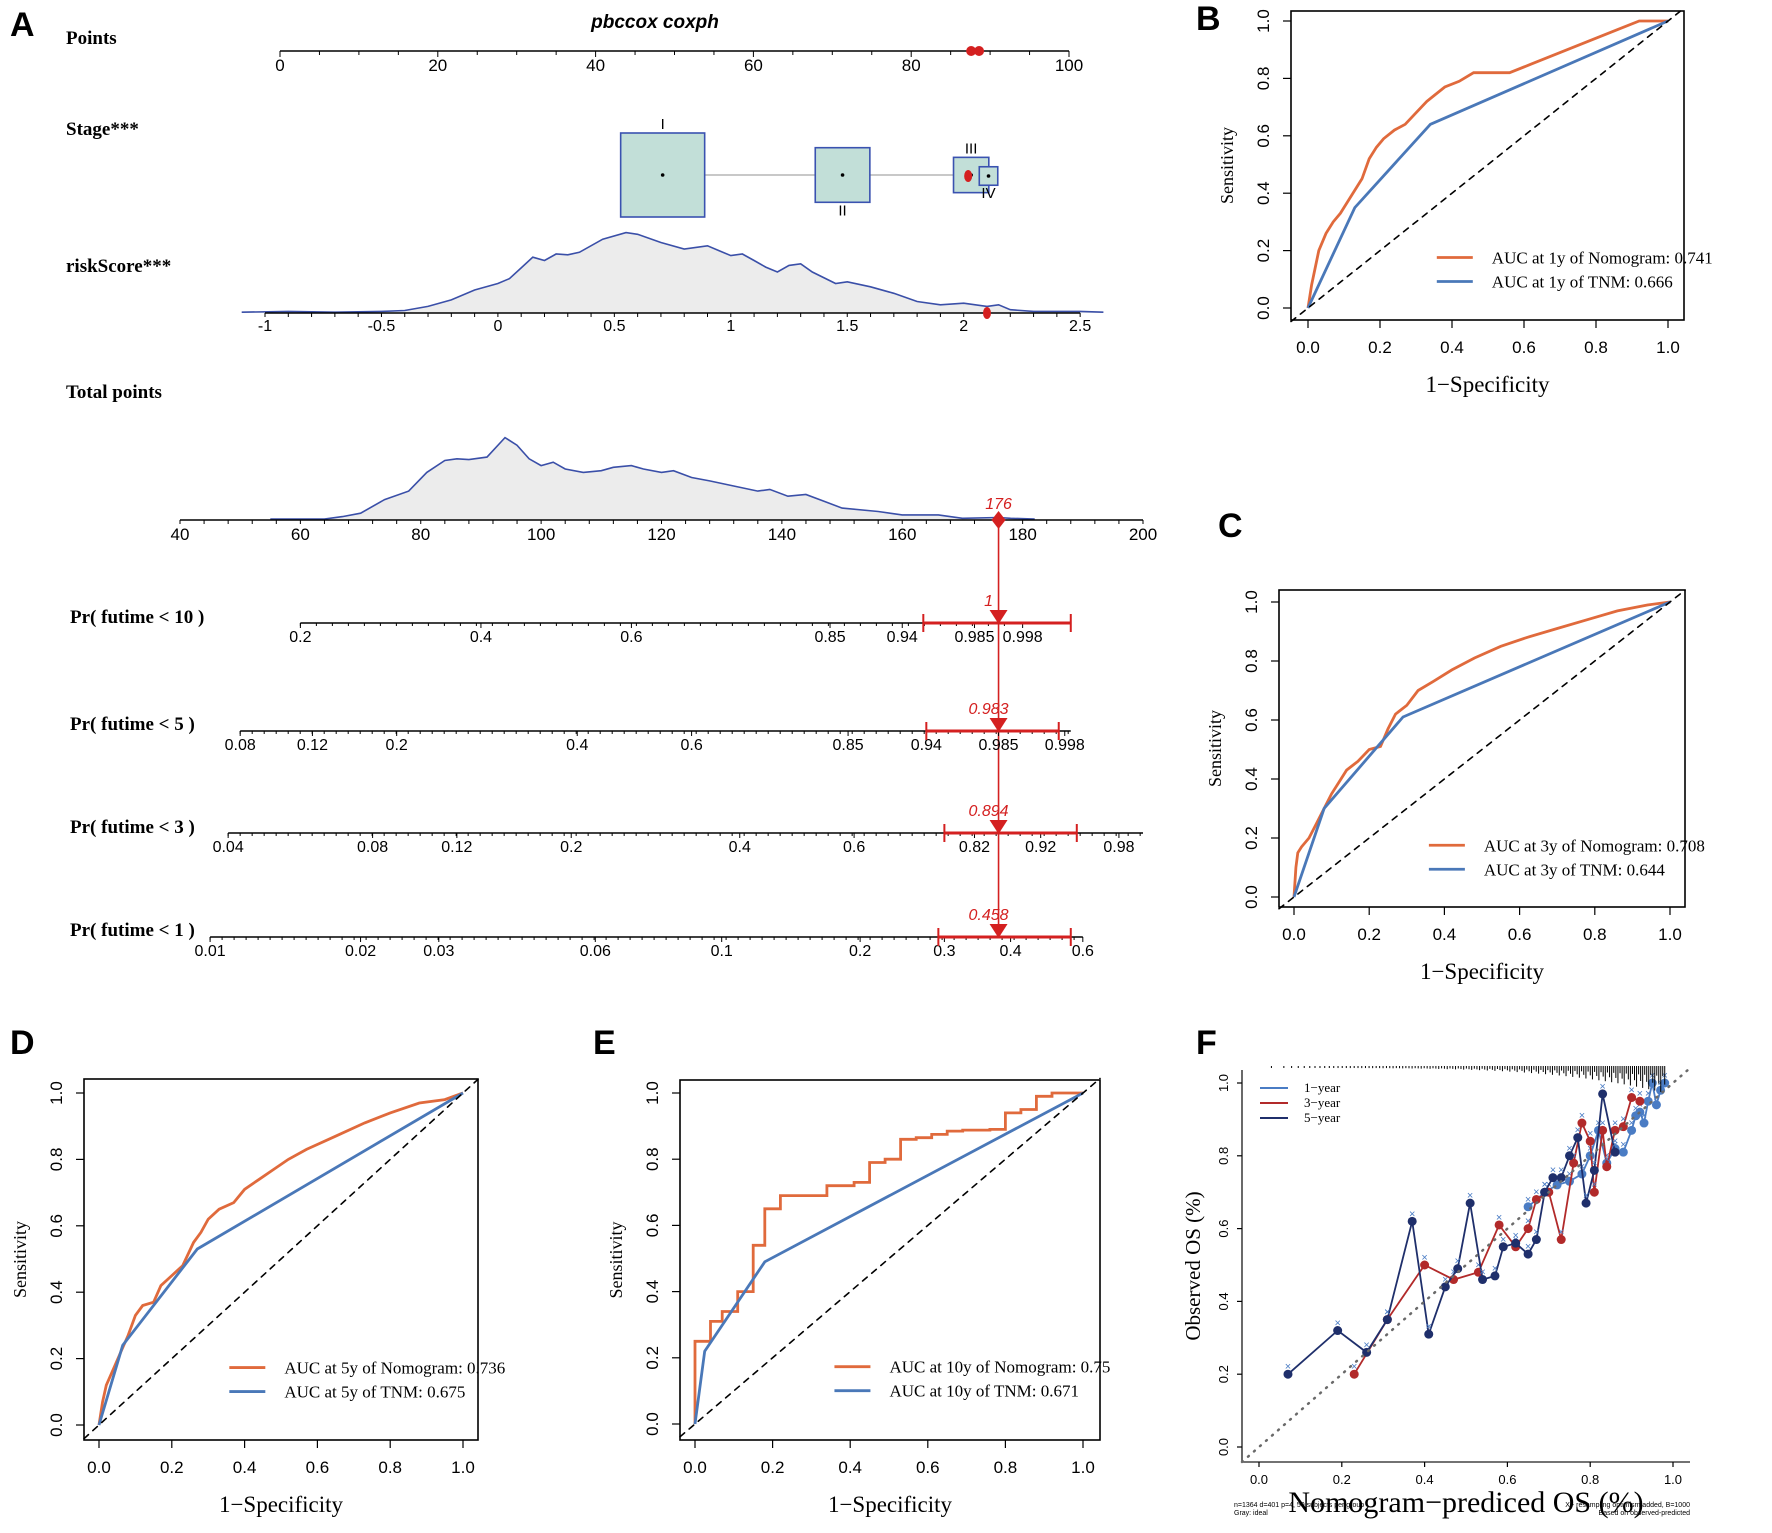 The width and height of the screenshot is (1772, 1533). I want to click on prob-tick-label: 0.998, so click(1065, 745).